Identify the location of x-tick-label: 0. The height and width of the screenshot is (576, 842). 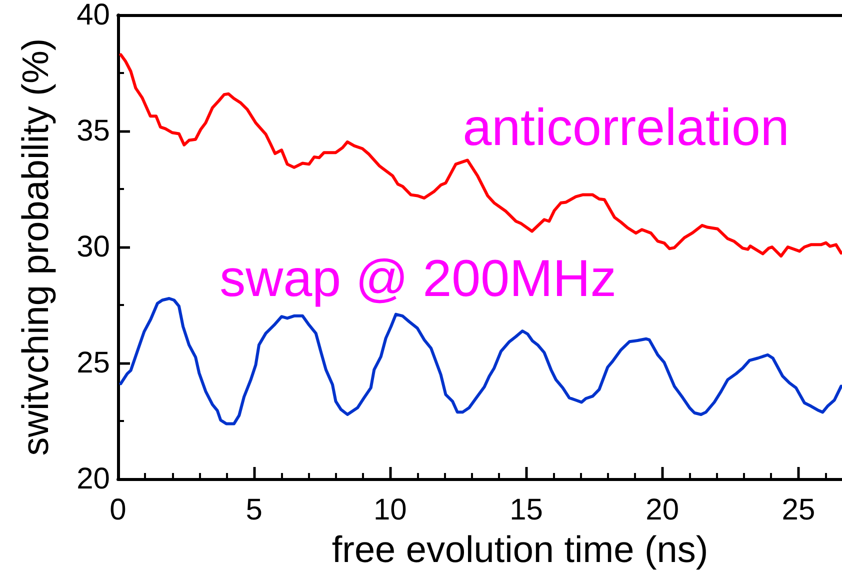
(118, 510).